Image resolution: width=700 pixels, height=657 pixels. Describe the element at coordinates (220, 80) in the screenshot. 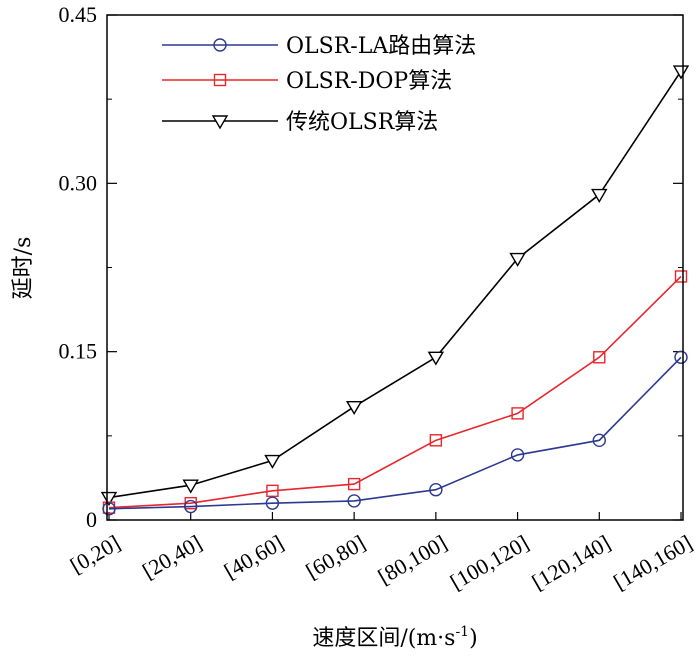

I see `legend-marker-square` at that location.